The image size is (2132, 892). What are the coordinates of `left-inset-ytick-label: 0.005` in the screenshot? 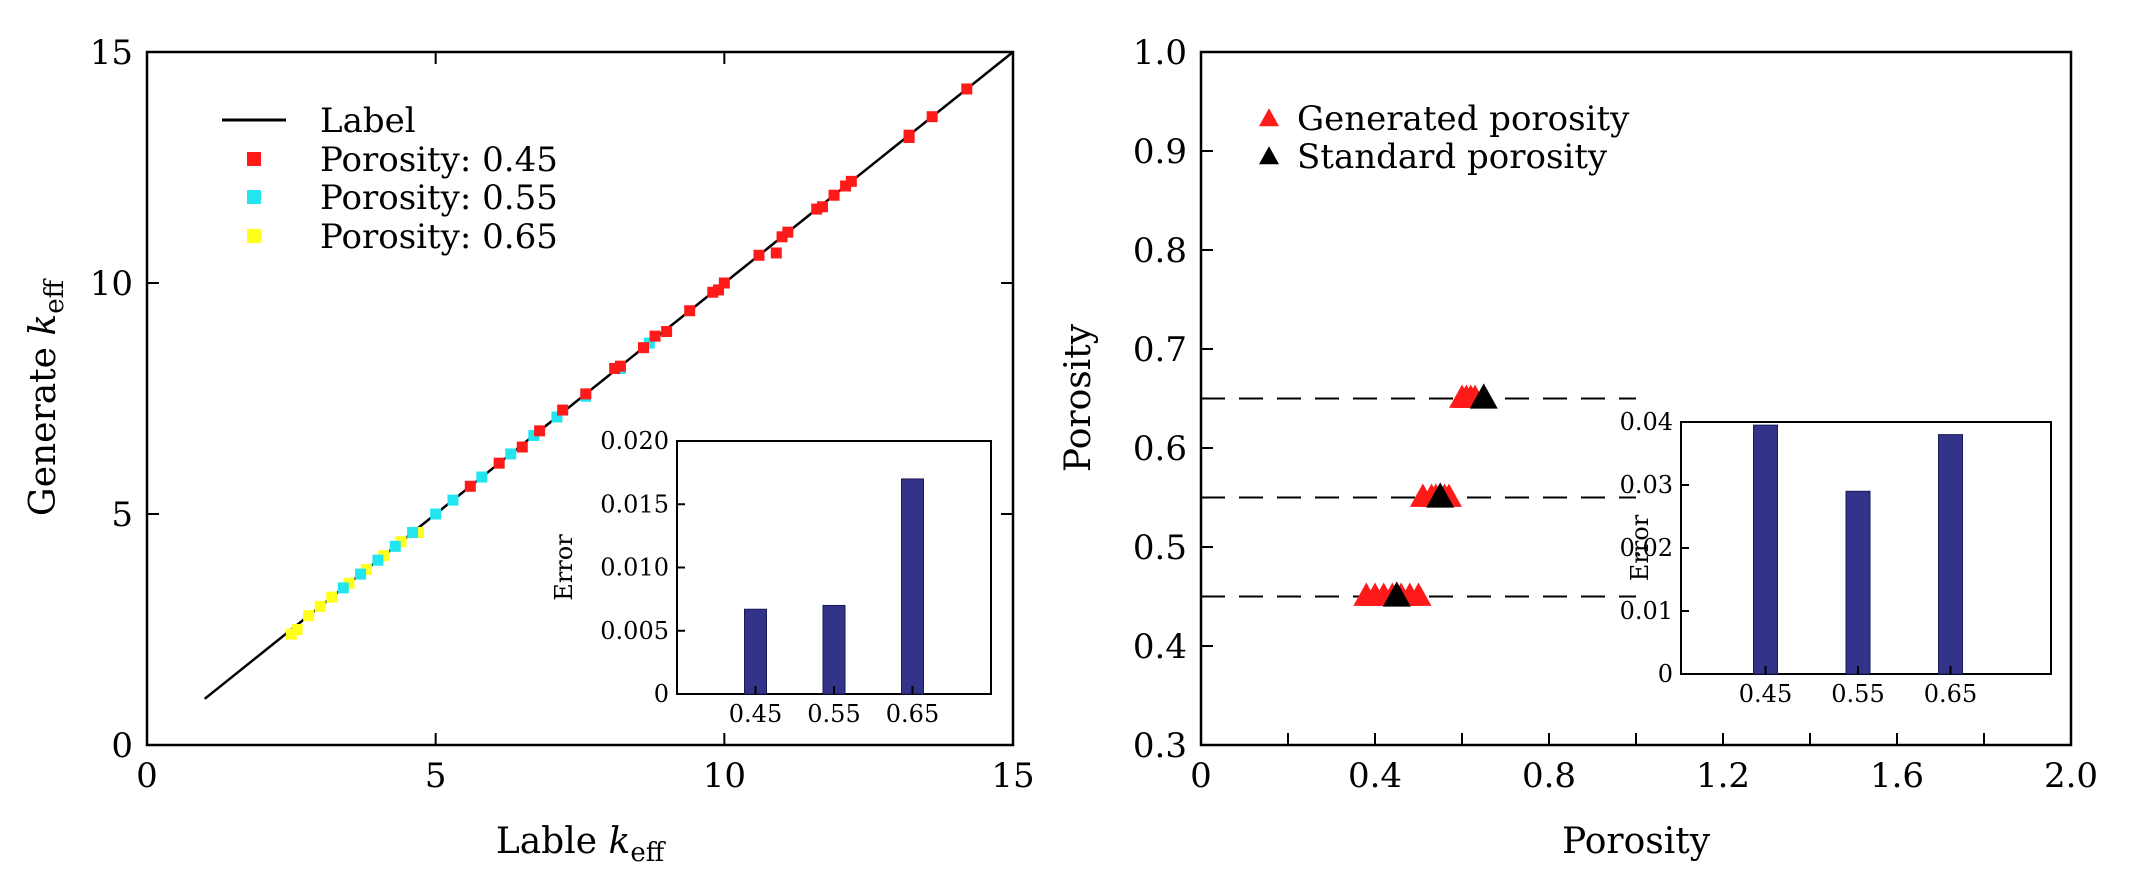 It's located at (634, 631).